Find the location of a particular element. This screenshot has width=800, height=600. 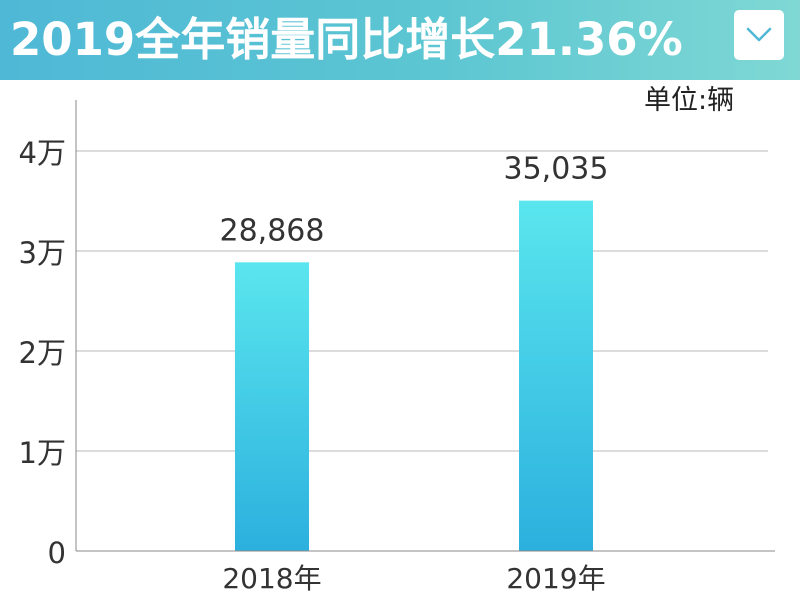

y-tick-label: 1万 is located at coordinates (42, 453).